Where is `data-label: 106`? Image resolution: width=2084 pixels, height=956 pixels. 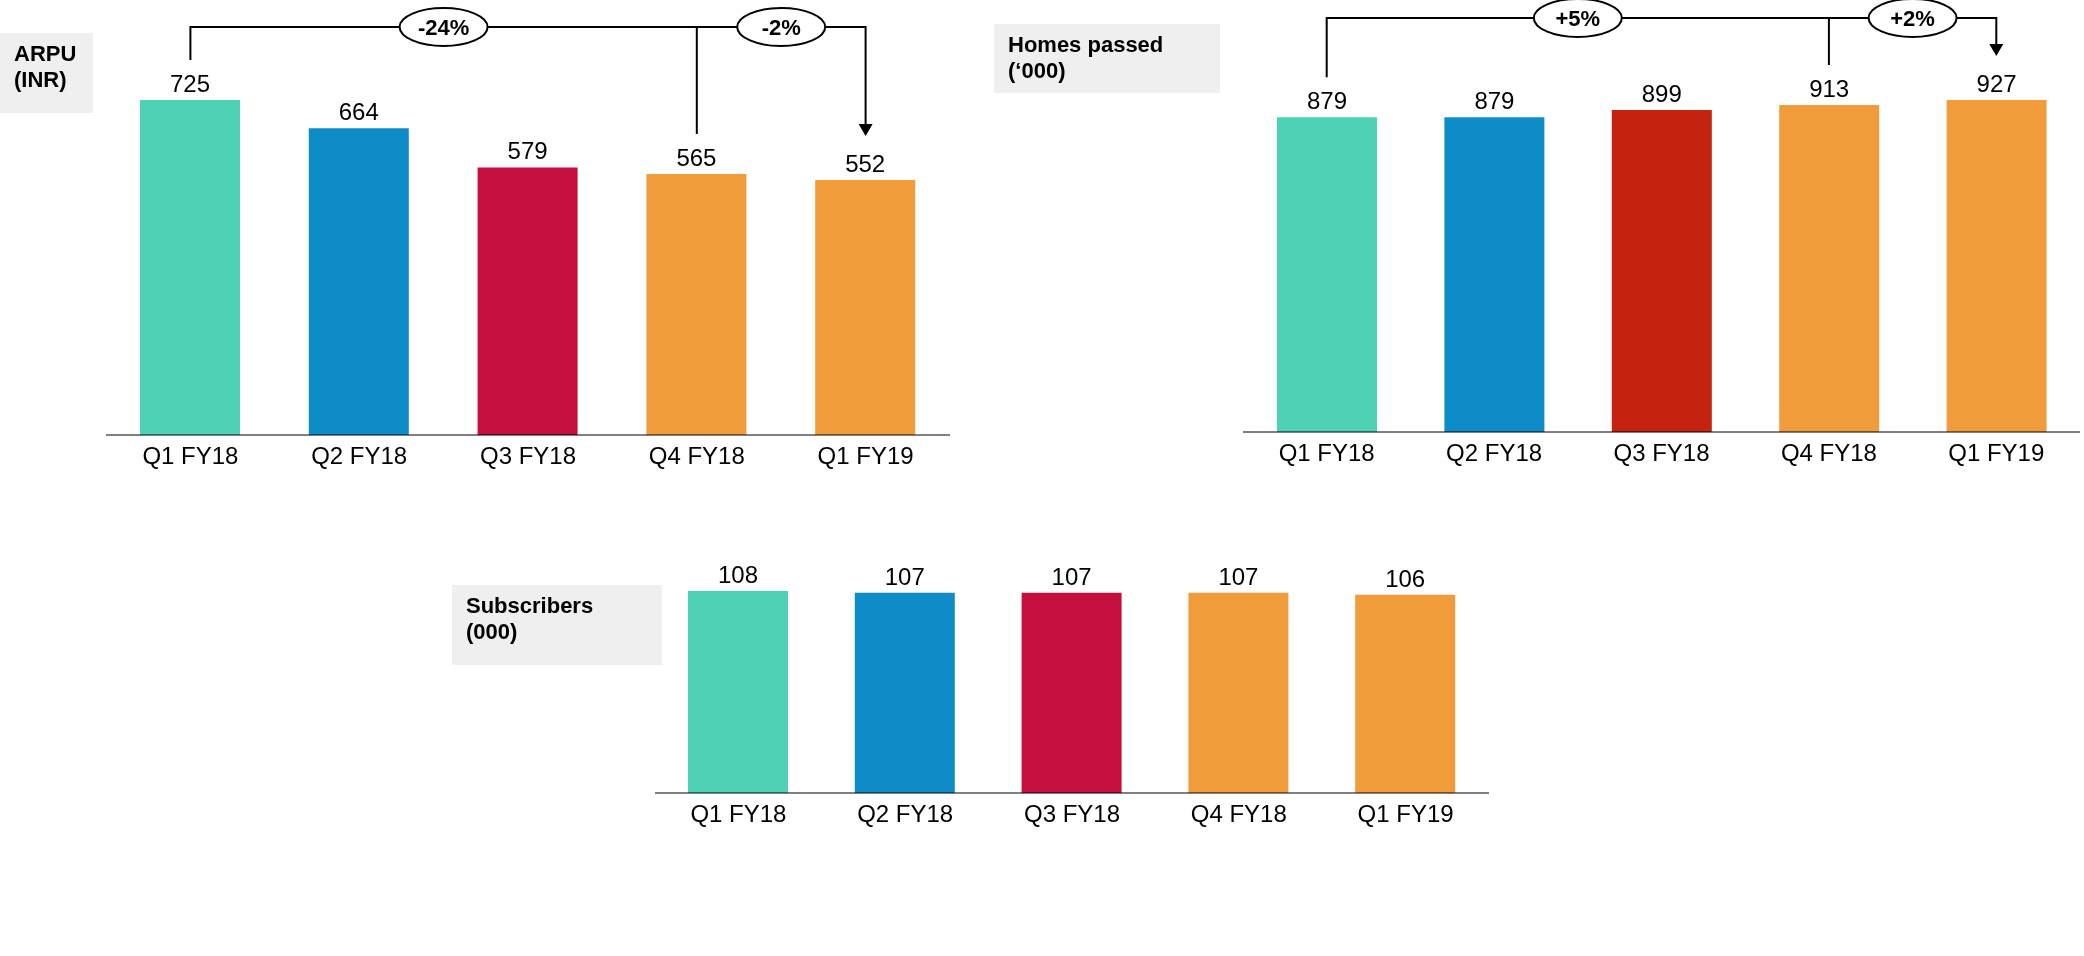 data-label: 106 is located at coordinates (1405, 578).